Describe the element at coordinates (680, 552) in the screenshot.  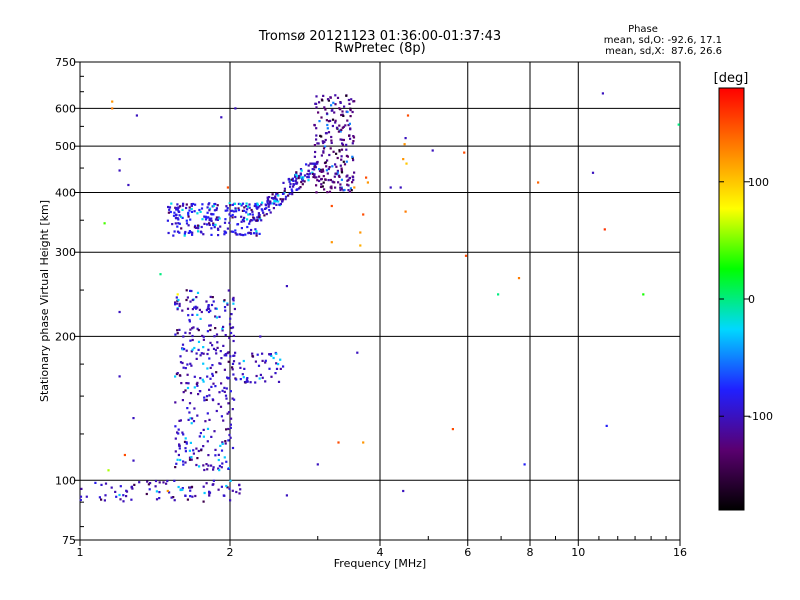
I see `x-tick-label: 16` at that location.